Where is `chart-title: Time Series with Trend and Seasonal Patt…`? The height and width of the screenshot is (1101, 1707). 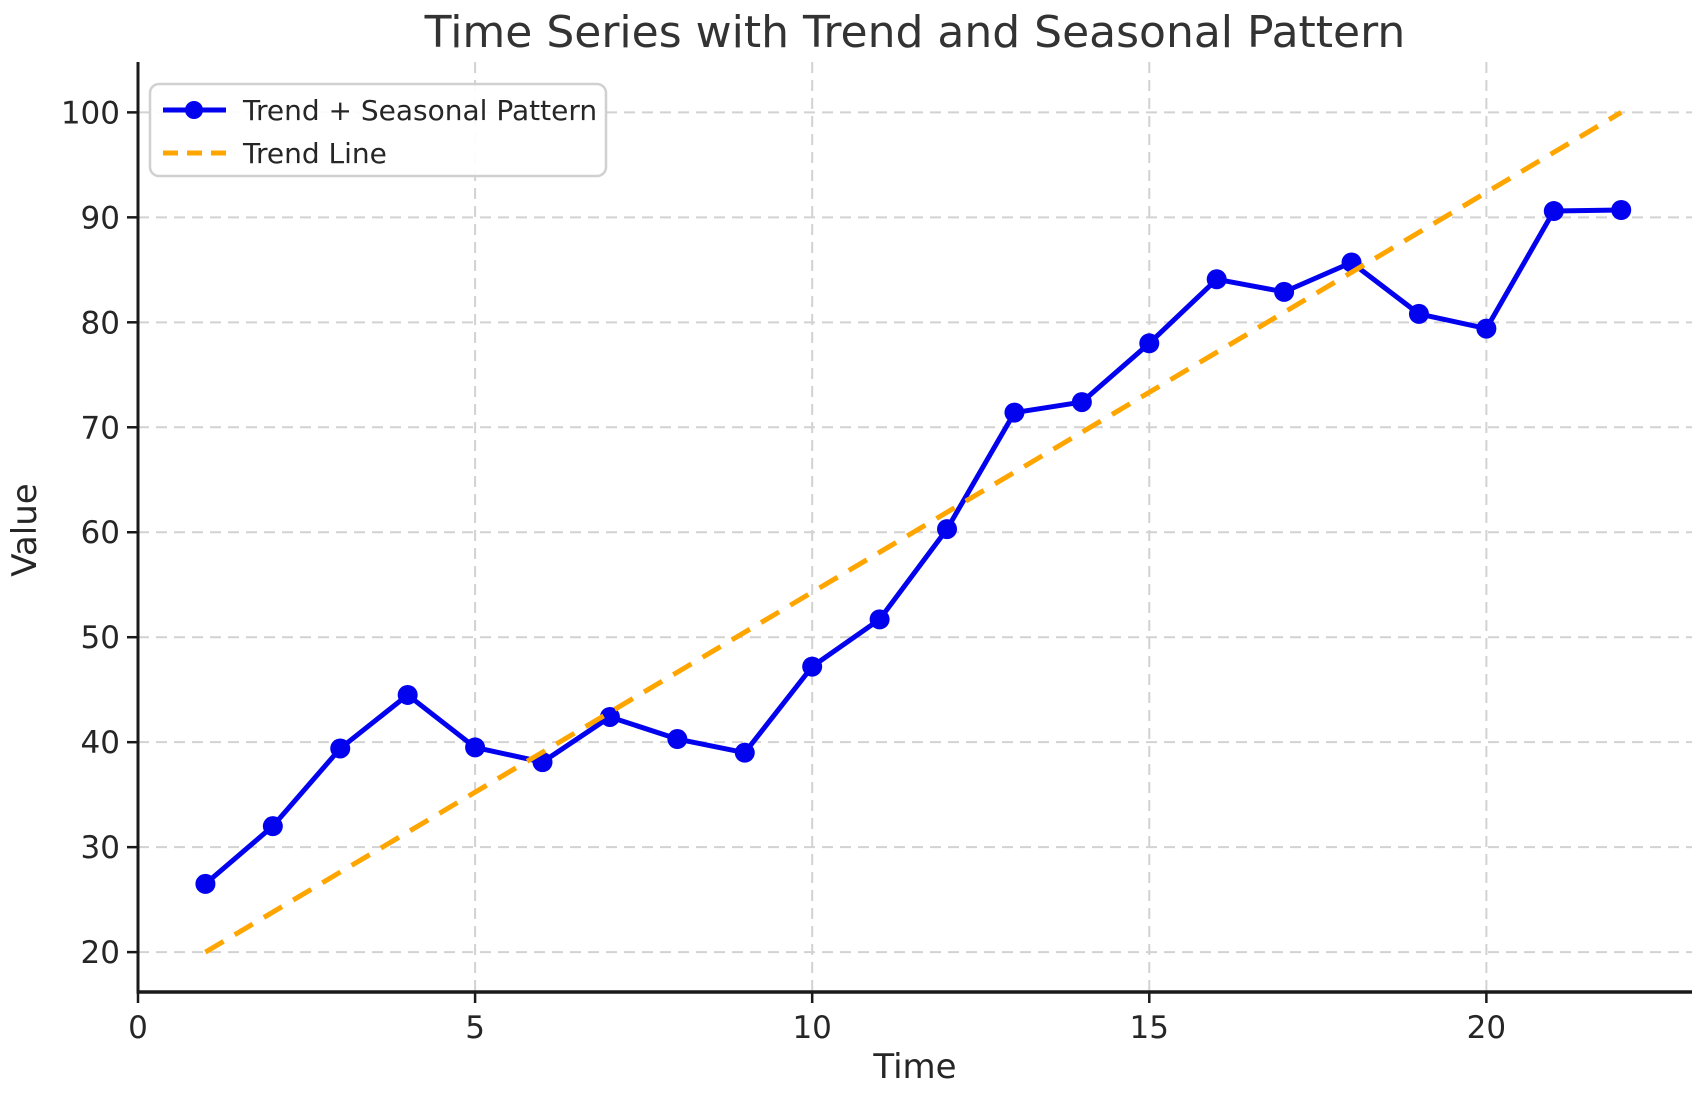 chart-title: Time Series with Trend and Seasonal Patt… is located at coordinates (915, 32).